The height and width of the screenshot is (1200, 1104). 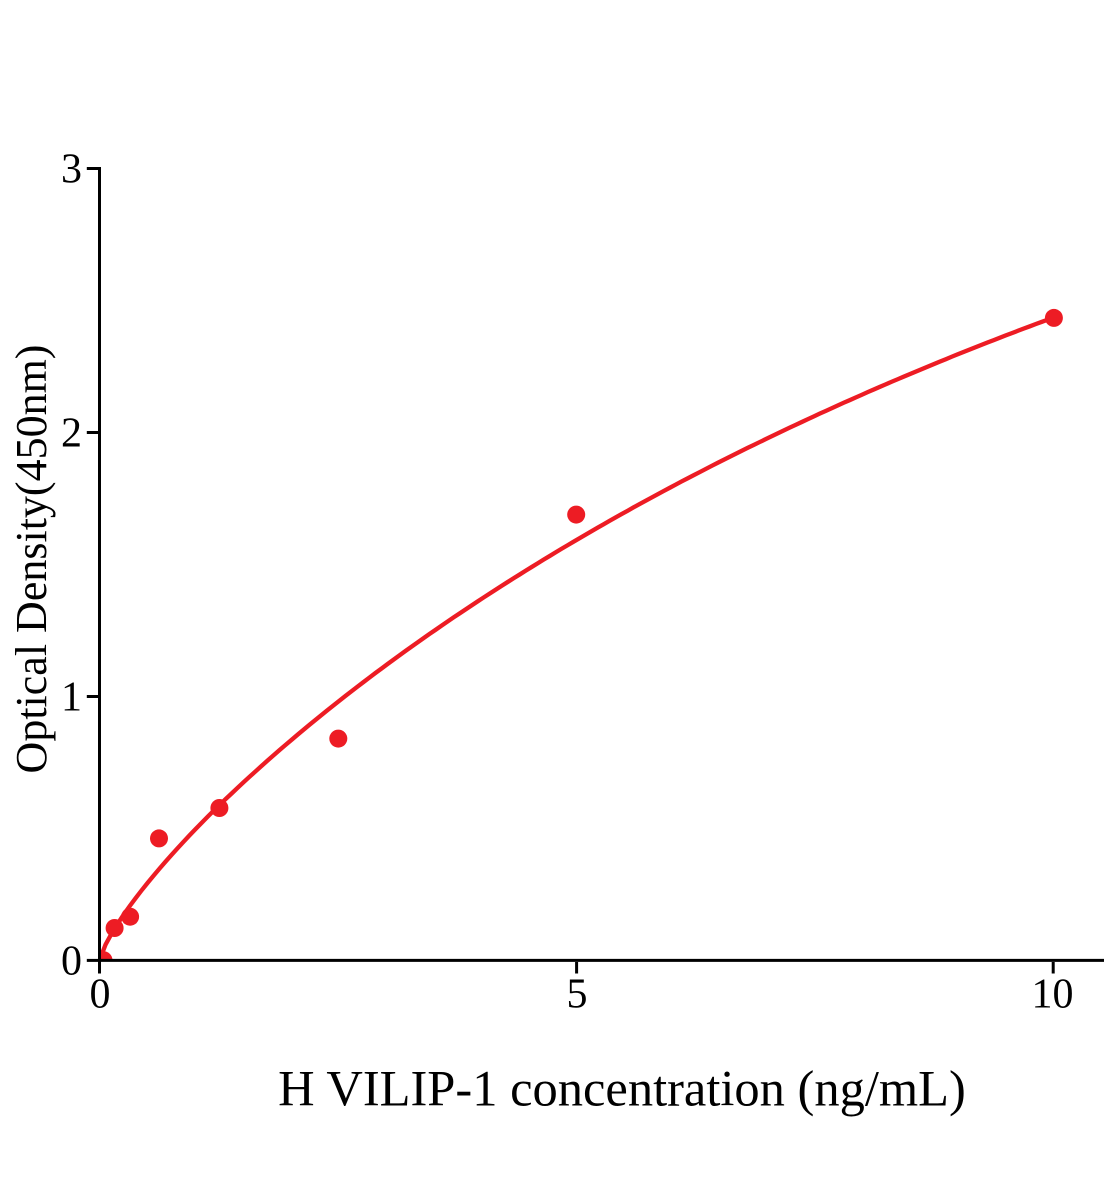 What do you see at coordinates (1053, 995) in the screenshot?
I see `svg-text: 10` at bounding box center [1053, 995].